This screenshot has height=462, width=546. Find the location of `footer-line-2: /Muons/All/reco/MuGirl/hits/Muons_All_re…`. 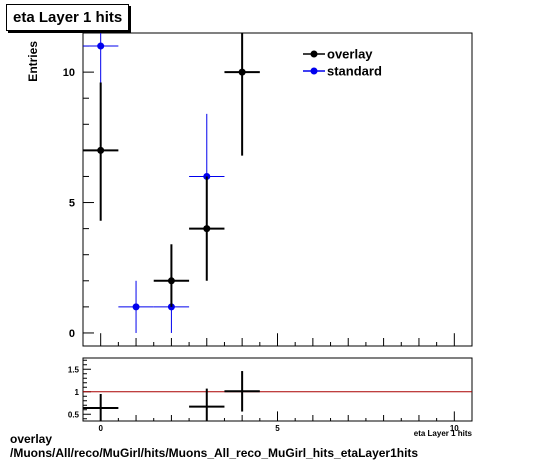

footer-line-2: /Muons/All/reco/MuGirl/hits/Muons_All_re… is located at coordinates (214, 453).